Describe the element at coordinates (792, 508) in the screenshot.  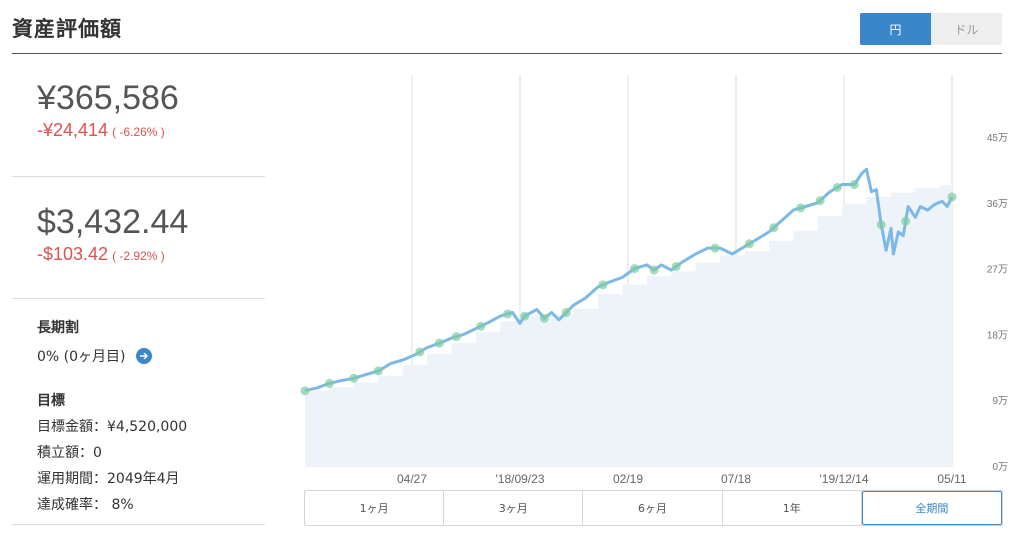
I see `range-button-3: 1年` at that location.